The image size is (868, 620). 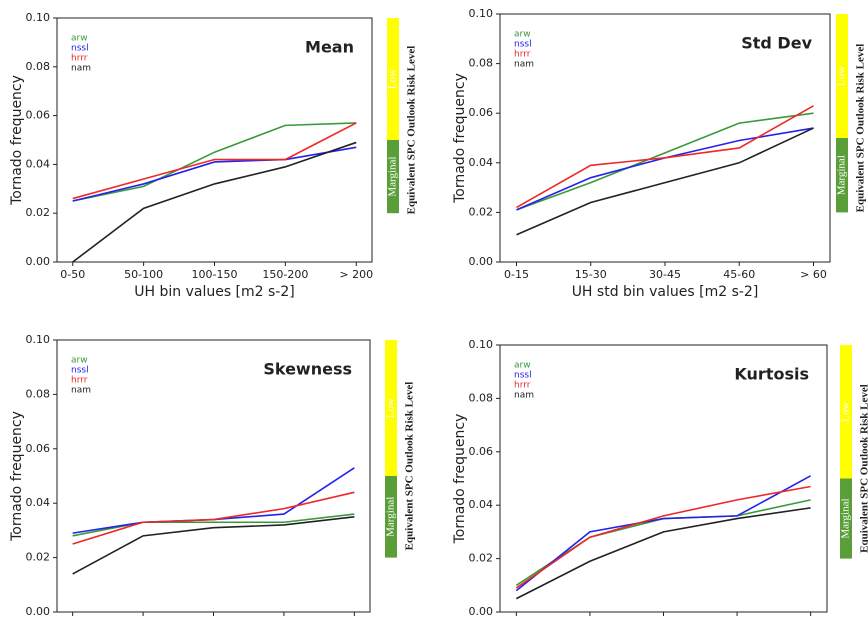 What do you see at coordinates (72, 619) in the screenshot?
I see `x-tick-label: 0-0.5` at bounding box center [72, 619].